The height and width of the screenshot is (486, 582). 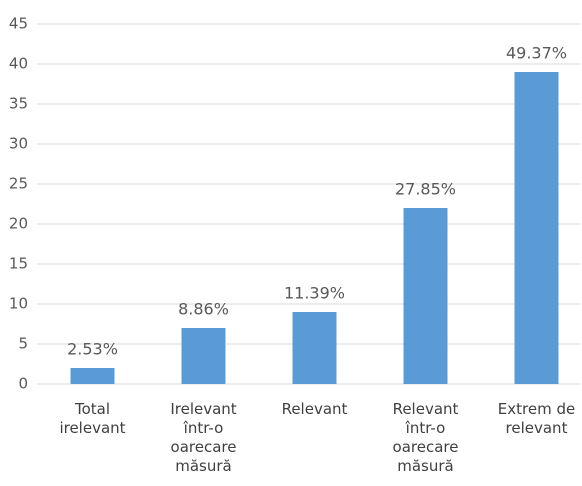 I want to click on x-tick-label: Total irelevant, so click(x=92, y=418).